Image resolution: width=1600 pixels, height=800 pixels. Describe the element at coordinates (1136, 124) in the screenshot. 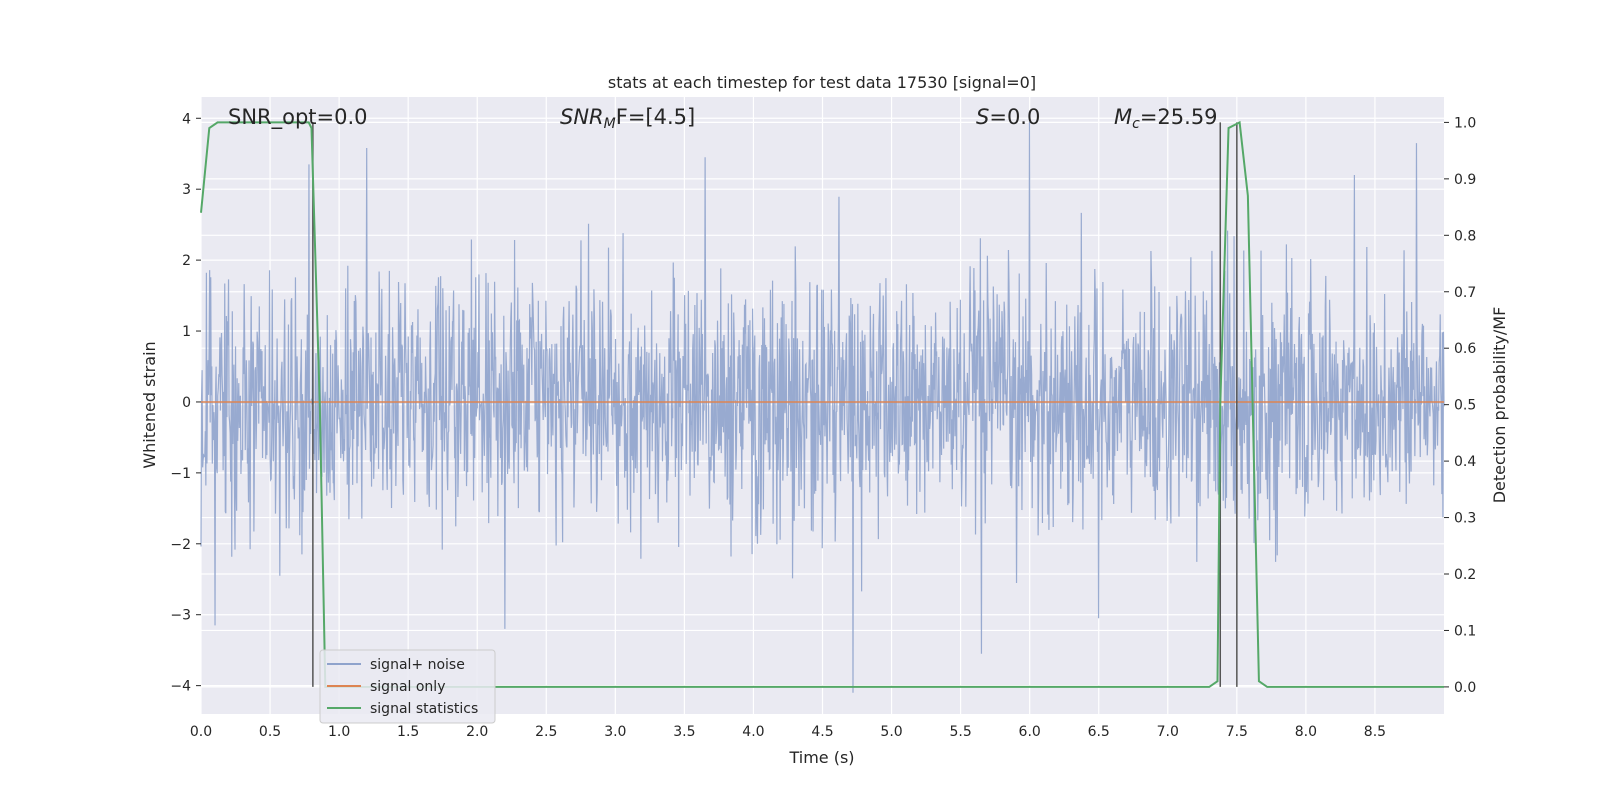

I see `annotation-mc-subscript: c` at that location.